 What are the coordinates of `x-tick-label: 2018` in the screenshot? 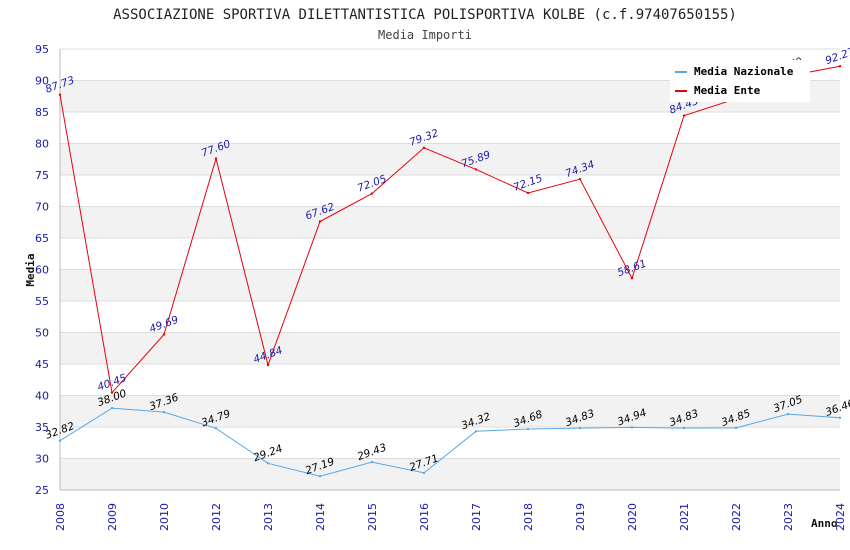 It's located at (528, 517).